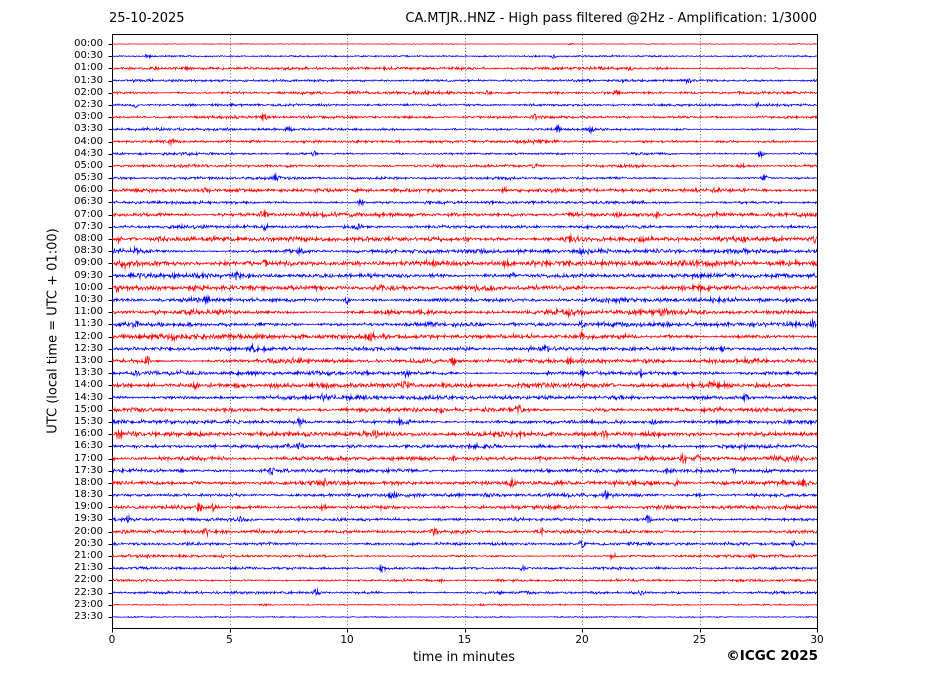  Describe the element at coordinates (88, 287) in the screenshot. I see `y-tick-label: 10:00` at that location.